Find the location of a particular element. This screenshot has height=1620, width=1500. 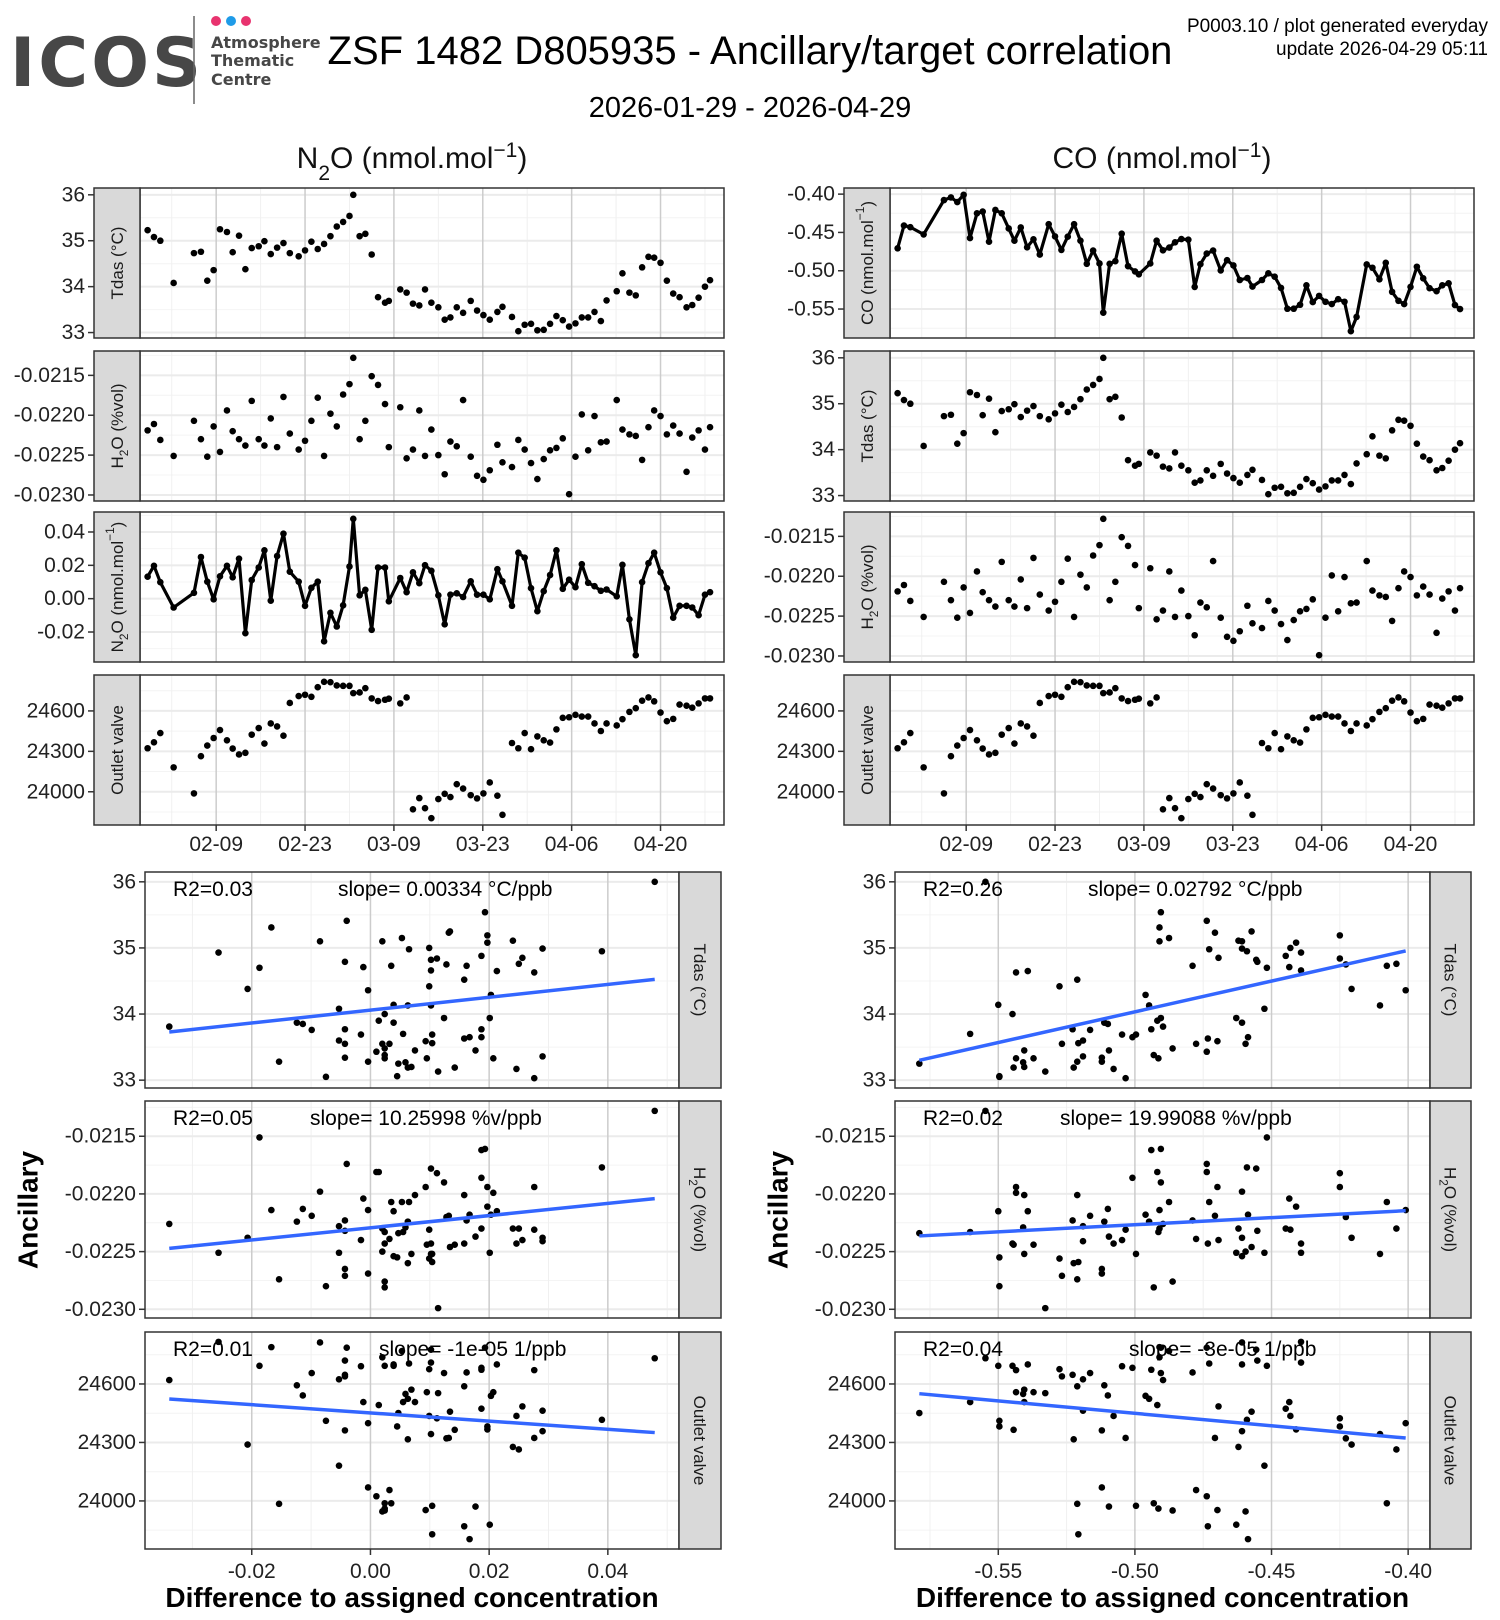

y-tick-label: 24000 is located at coordinates (806, 791).